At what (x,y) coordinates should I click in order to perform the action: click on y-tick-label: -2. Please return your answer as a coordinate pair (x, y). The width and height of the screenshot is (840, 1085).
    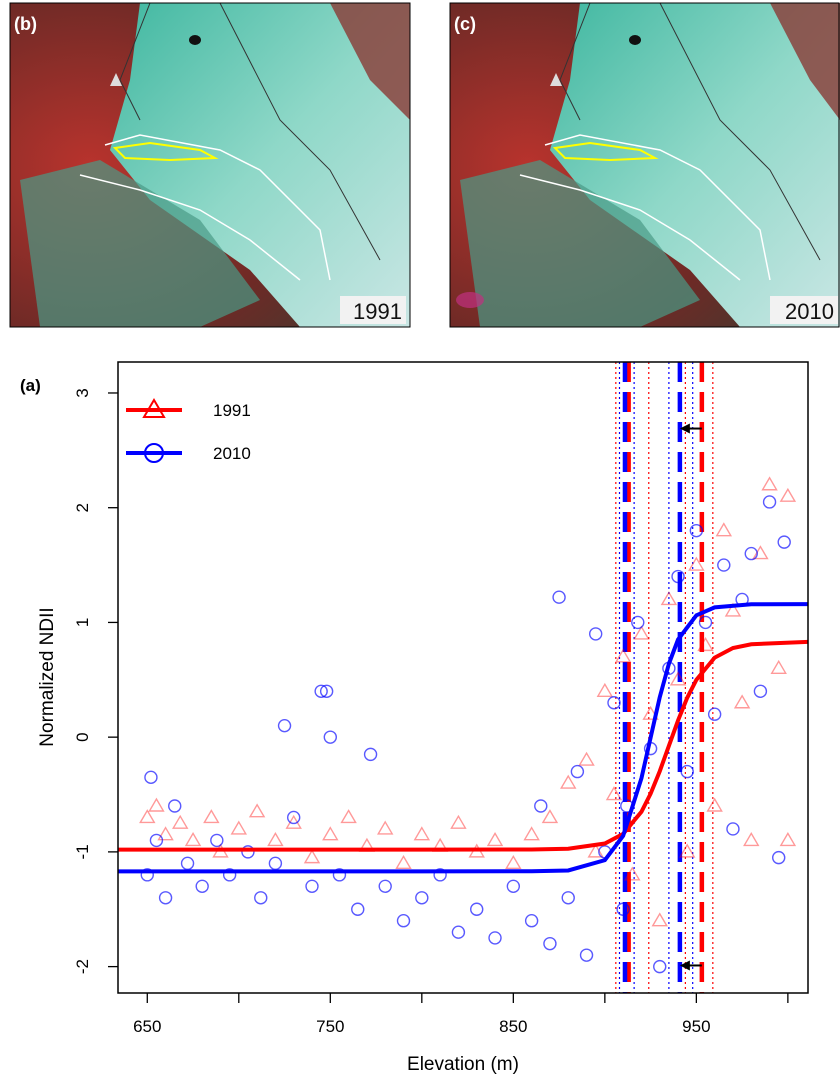
    Looking at the image, I should click on (82, 966).